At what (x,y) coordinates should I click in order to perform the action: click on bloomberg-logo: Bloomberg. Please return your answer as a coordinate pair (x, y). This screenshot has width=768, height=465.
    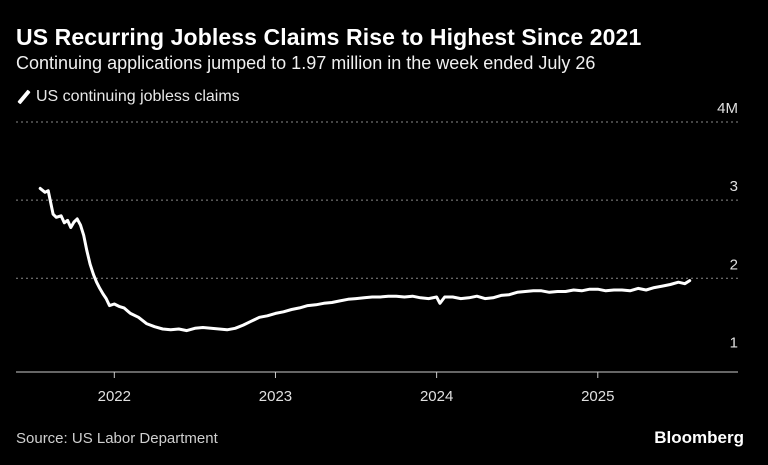
    Looking at the image, I should click on (699, 437).